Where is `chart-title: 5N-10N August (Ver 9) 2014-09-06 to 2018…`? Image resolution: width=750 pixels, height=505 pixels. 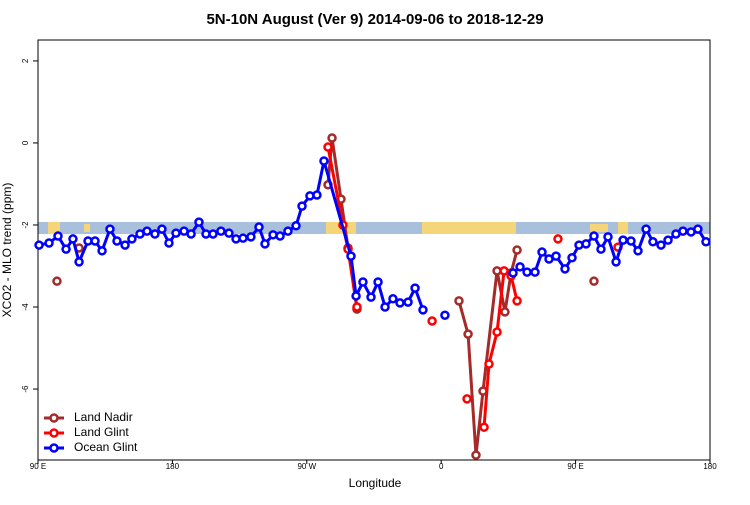
chart-title: 5N-10N August (Ver 9) 2014-09-06 to 2018… is located at coordinates (374, 19).